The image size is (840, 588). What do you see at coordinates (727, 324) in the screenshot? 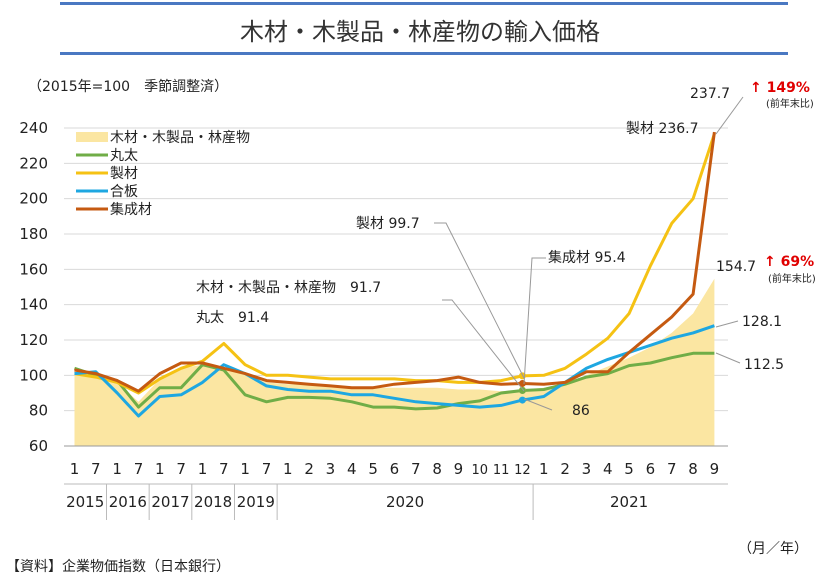
I see `leader-goban-end` at bounding box center [727, 324].